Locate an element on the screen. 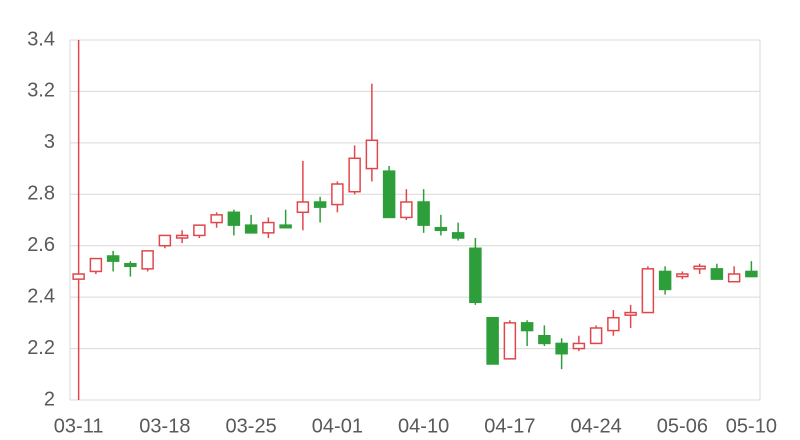 The height and width of the screenshot is (440, 800). x-tick-label: 05-10 is located at coordinates (751, 426).